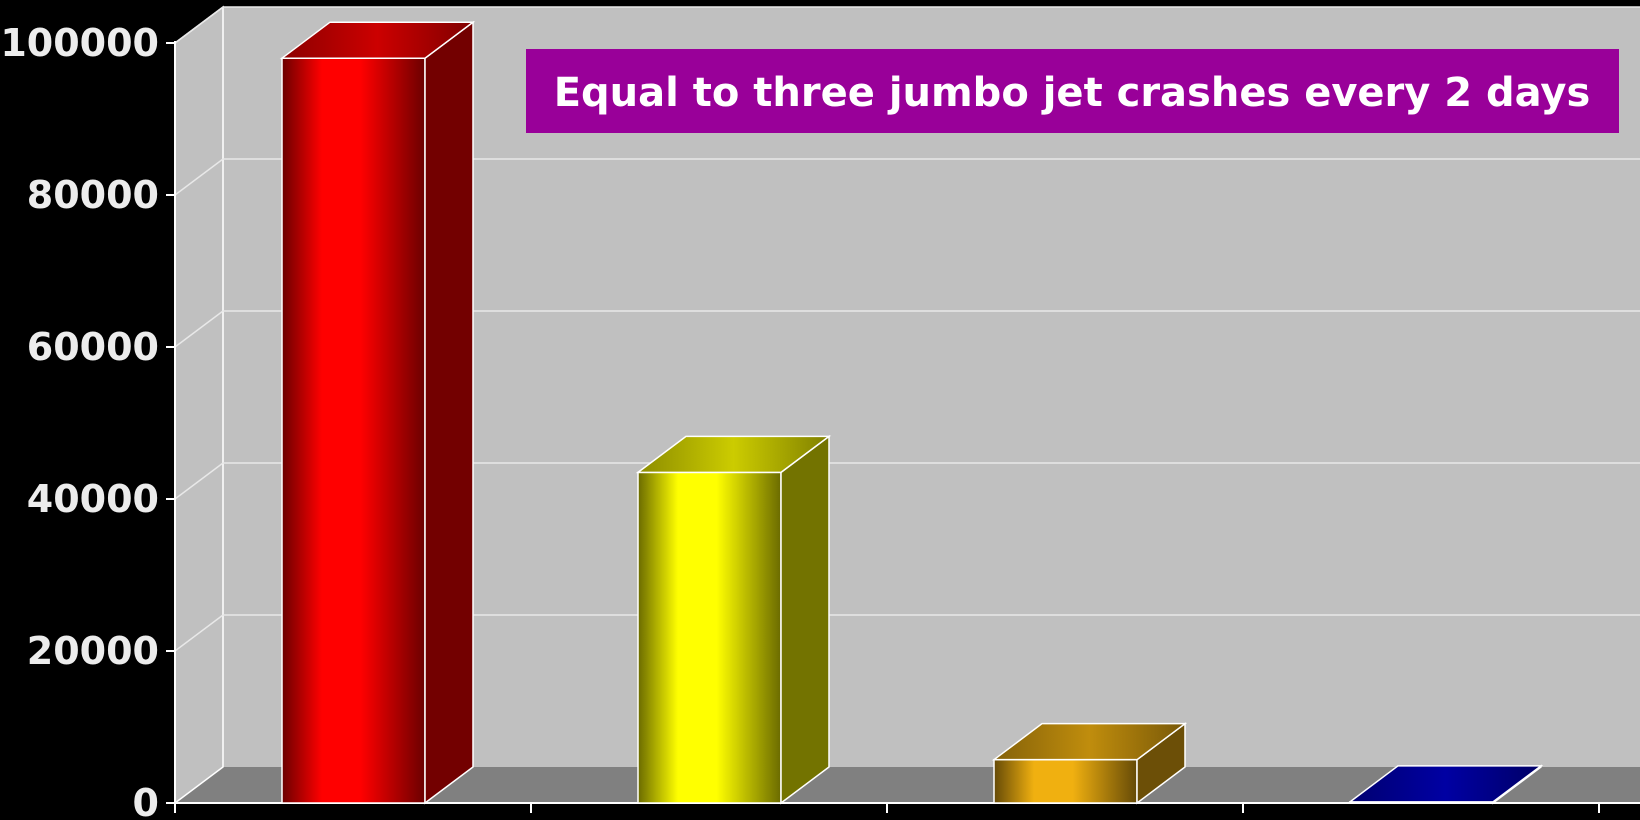  Describe the element at coordinates (88, 420) in the screenshot. I see `y-axis: 0 20000 40000 60000 80000 100000` at that location.